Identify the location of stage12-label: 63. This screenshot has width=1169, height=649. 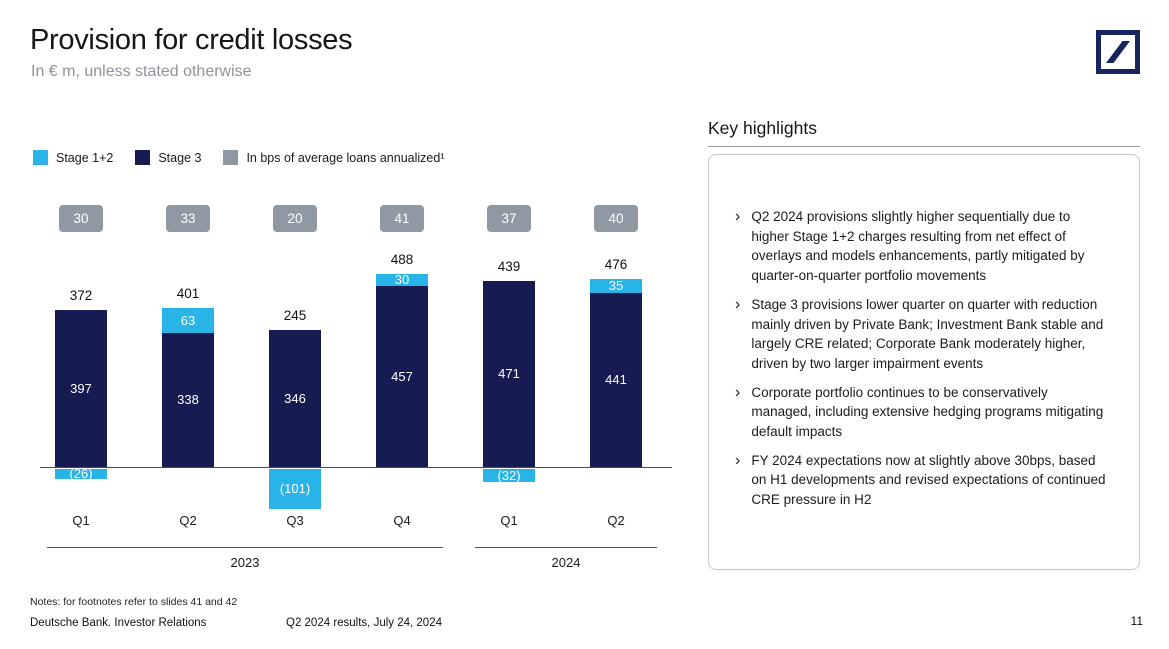
(188, 320).